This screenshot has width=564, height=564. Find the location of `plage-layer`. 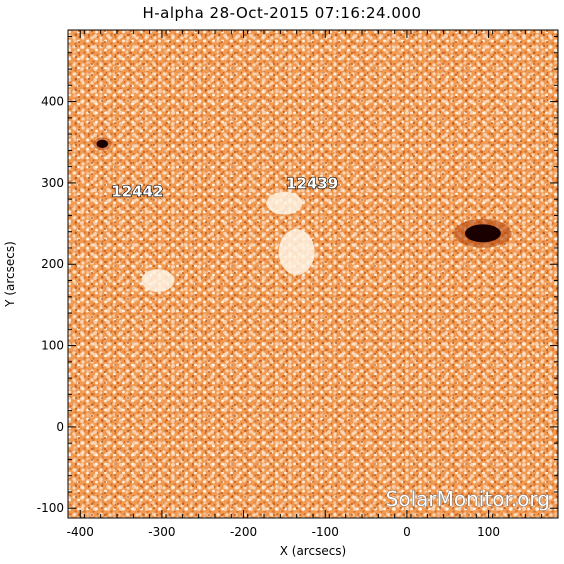

plage-layer is located at coordinates (228, 241).